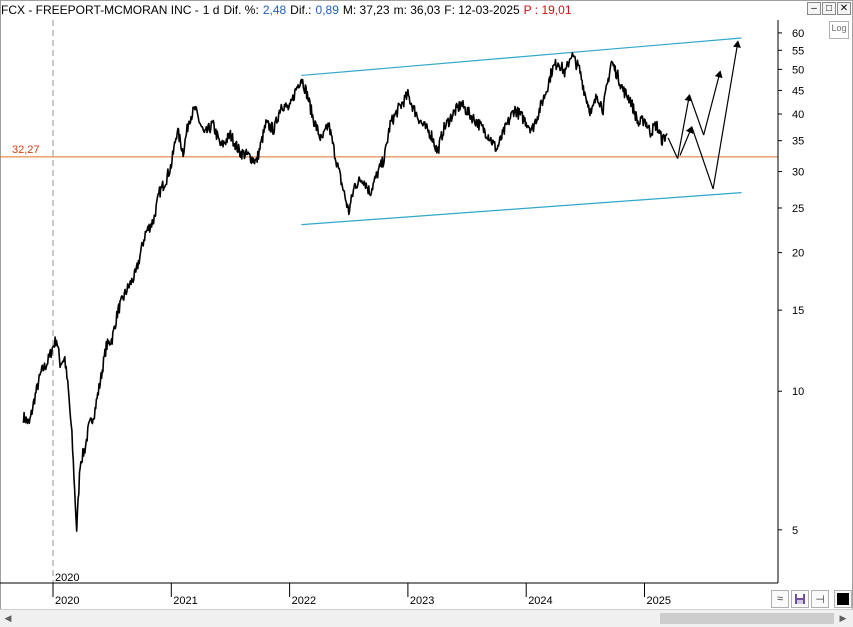  Describe the element at coordinates (422, 601) in the screenshot. I see `x-tick-label: 2023` at that location.